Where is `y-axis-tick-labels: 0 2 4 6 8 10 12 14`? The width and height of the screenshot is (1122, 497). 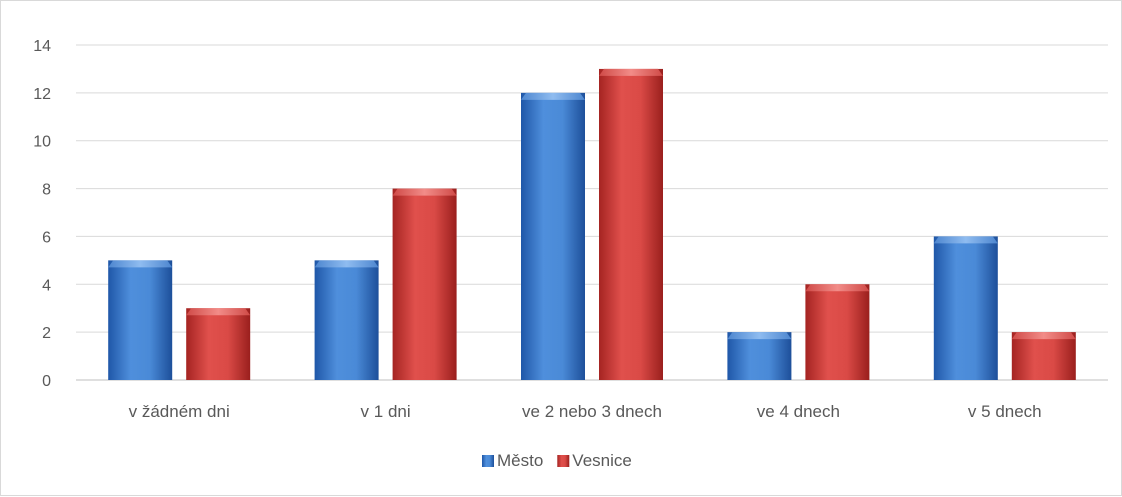
y-axis-tick-labels: 0 2 4 6 8 10 12 14 is located at coordinates (42, 214).